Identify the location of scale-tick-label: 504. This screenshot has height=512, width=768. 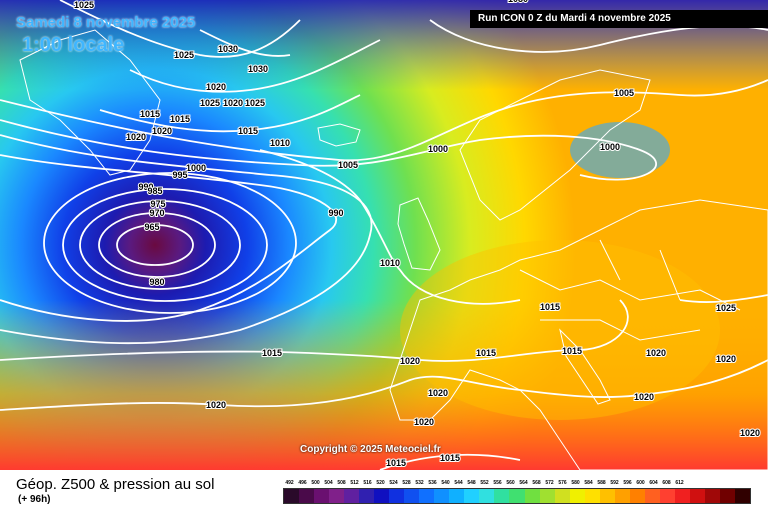
(328, 483).